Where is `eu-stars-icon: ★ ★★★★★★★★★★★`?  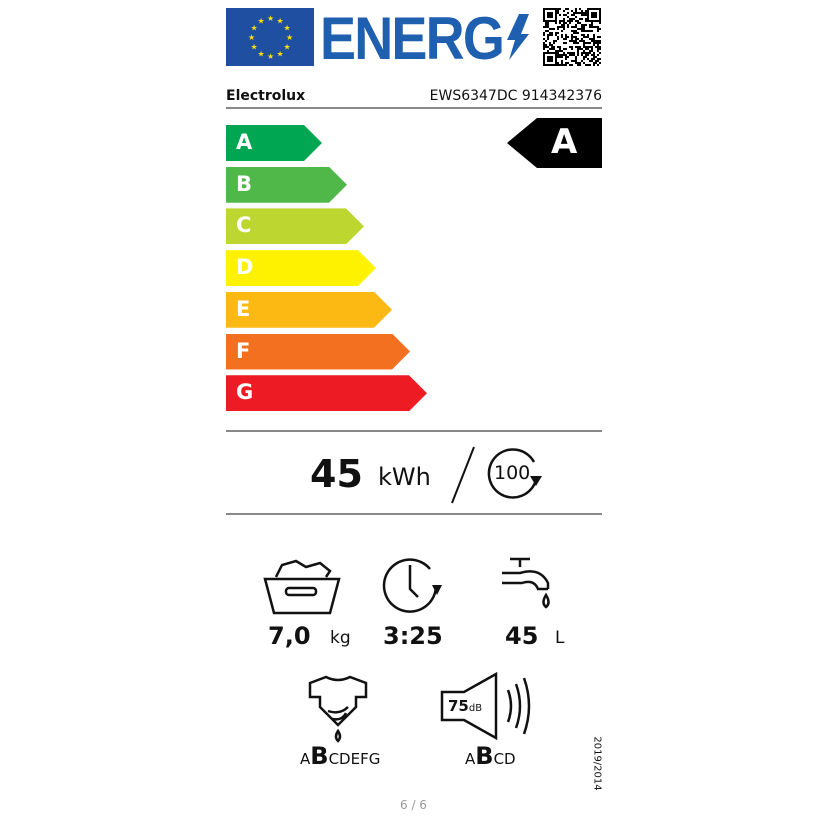
eu-stars-icon: ★ ★★★★★★★★★★★ is located at coordinates (270, 37).